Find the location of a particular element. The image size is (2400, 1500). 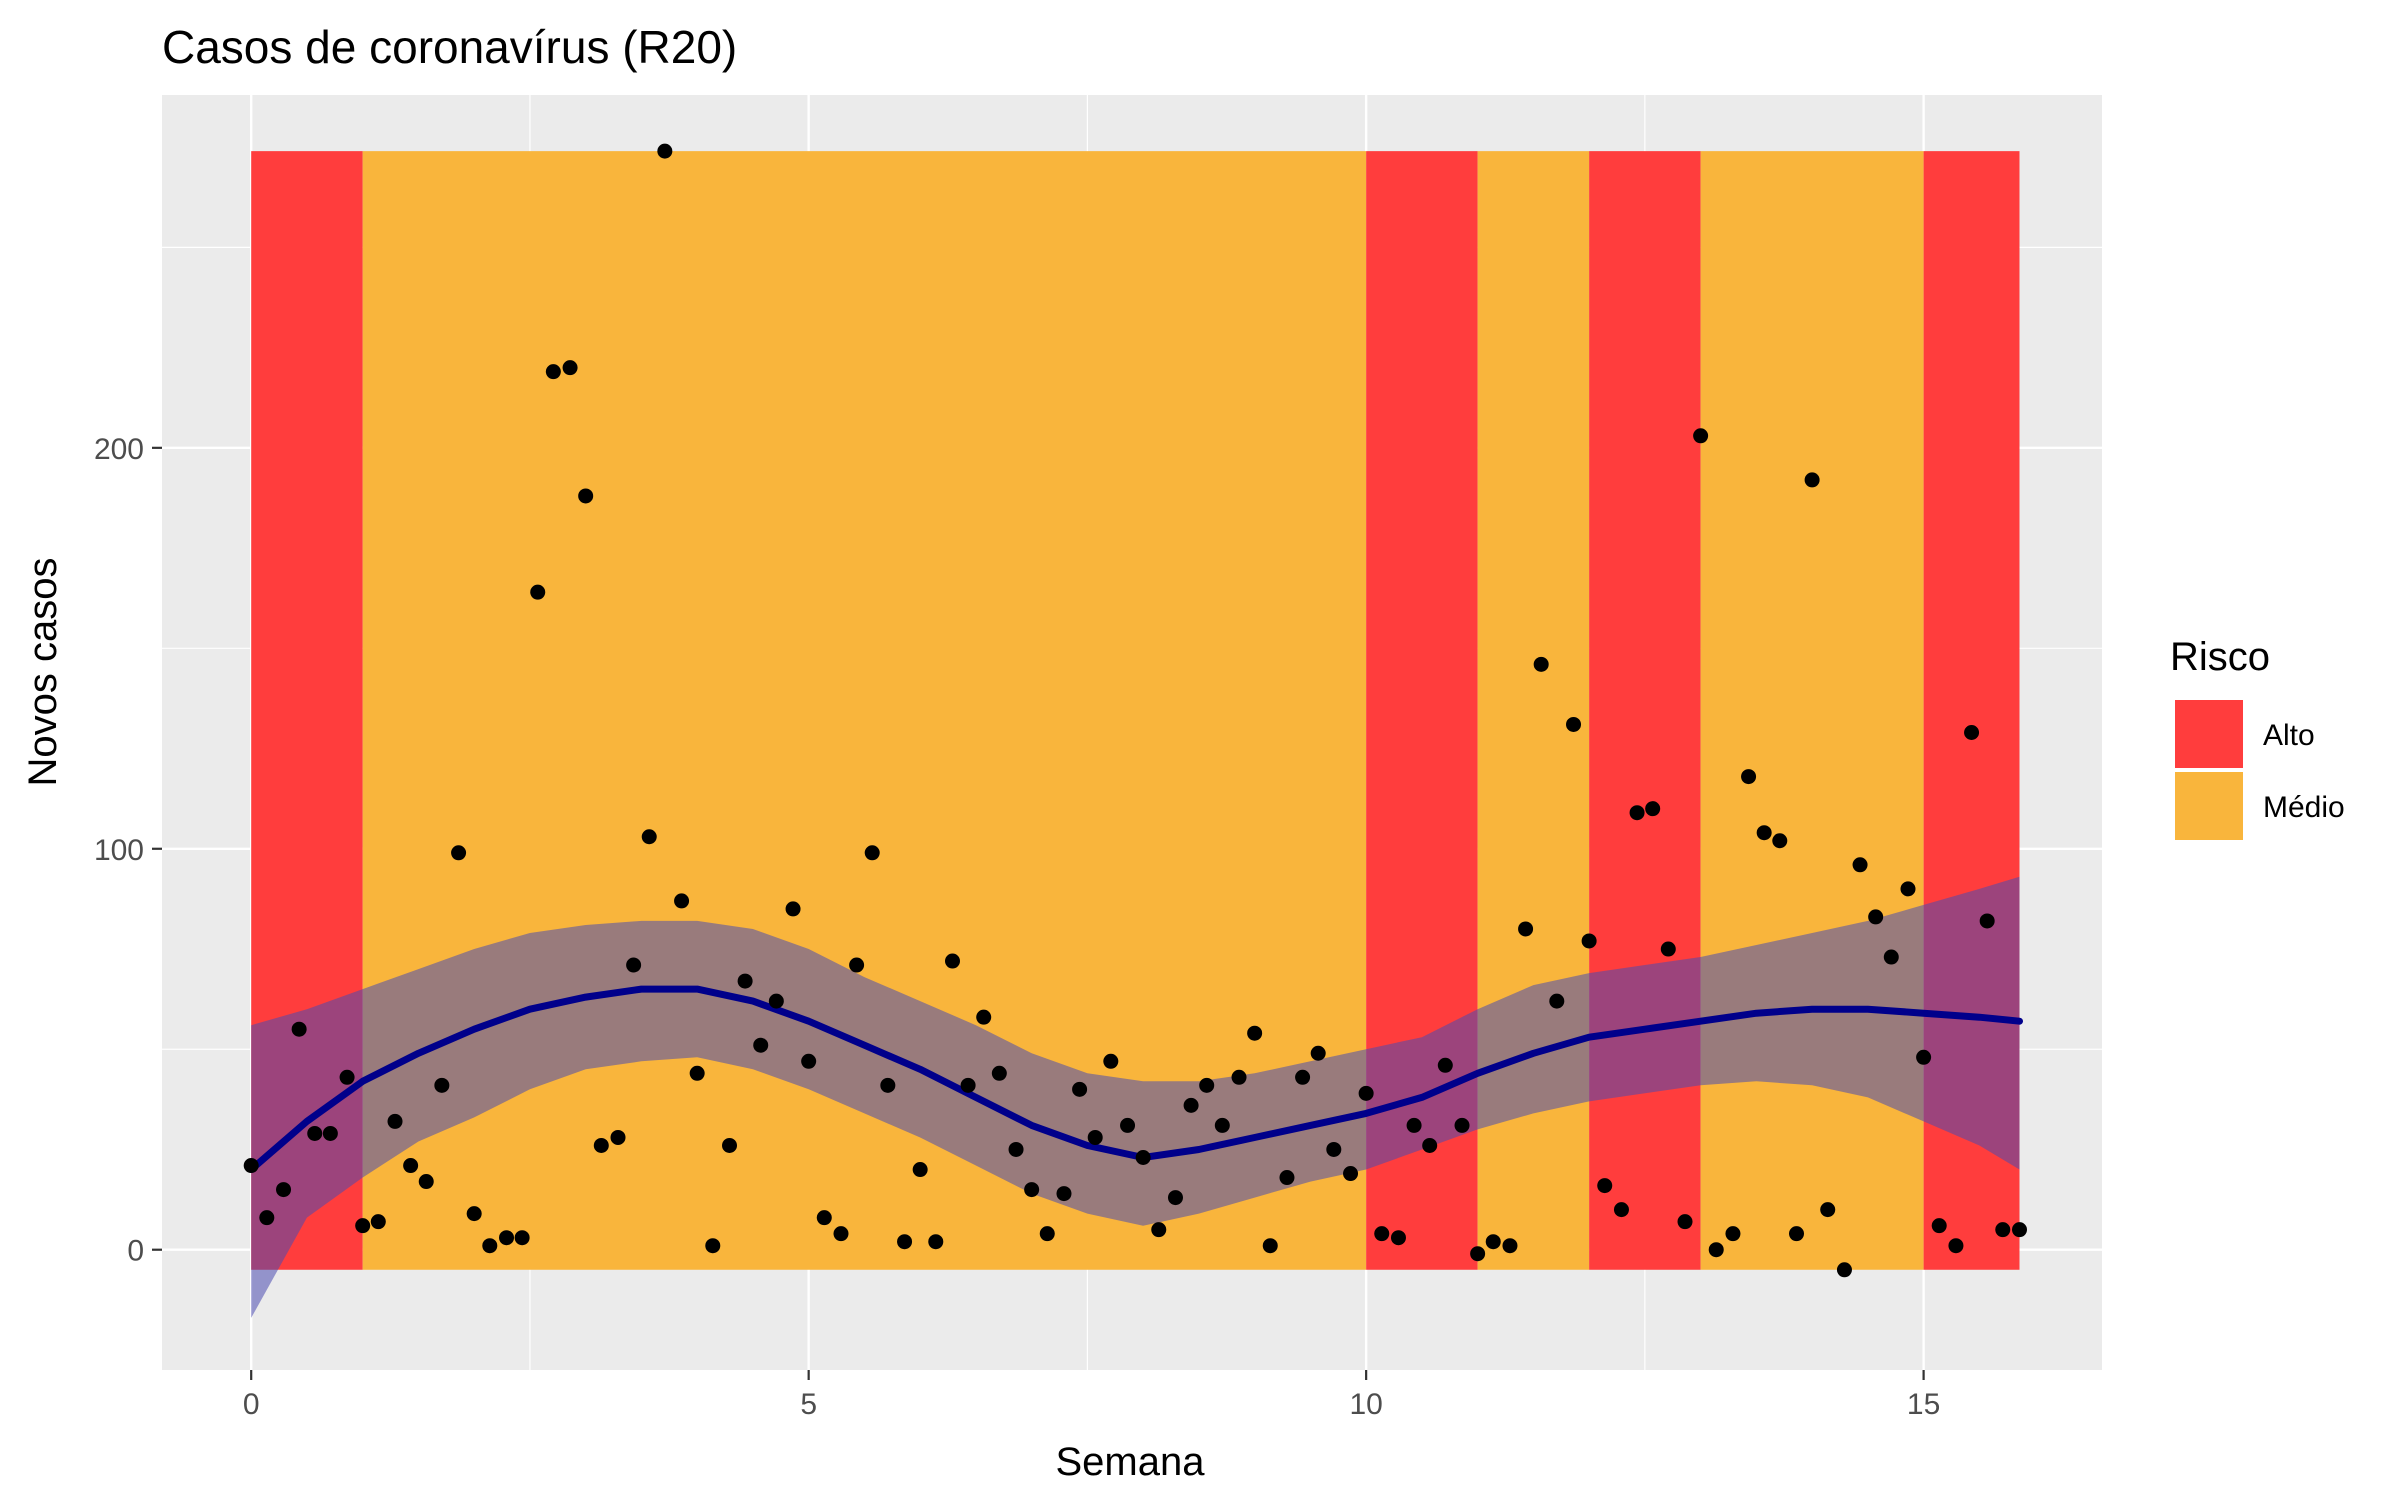

x-axis-title: Semana is located at coordinates (1131, 1462).